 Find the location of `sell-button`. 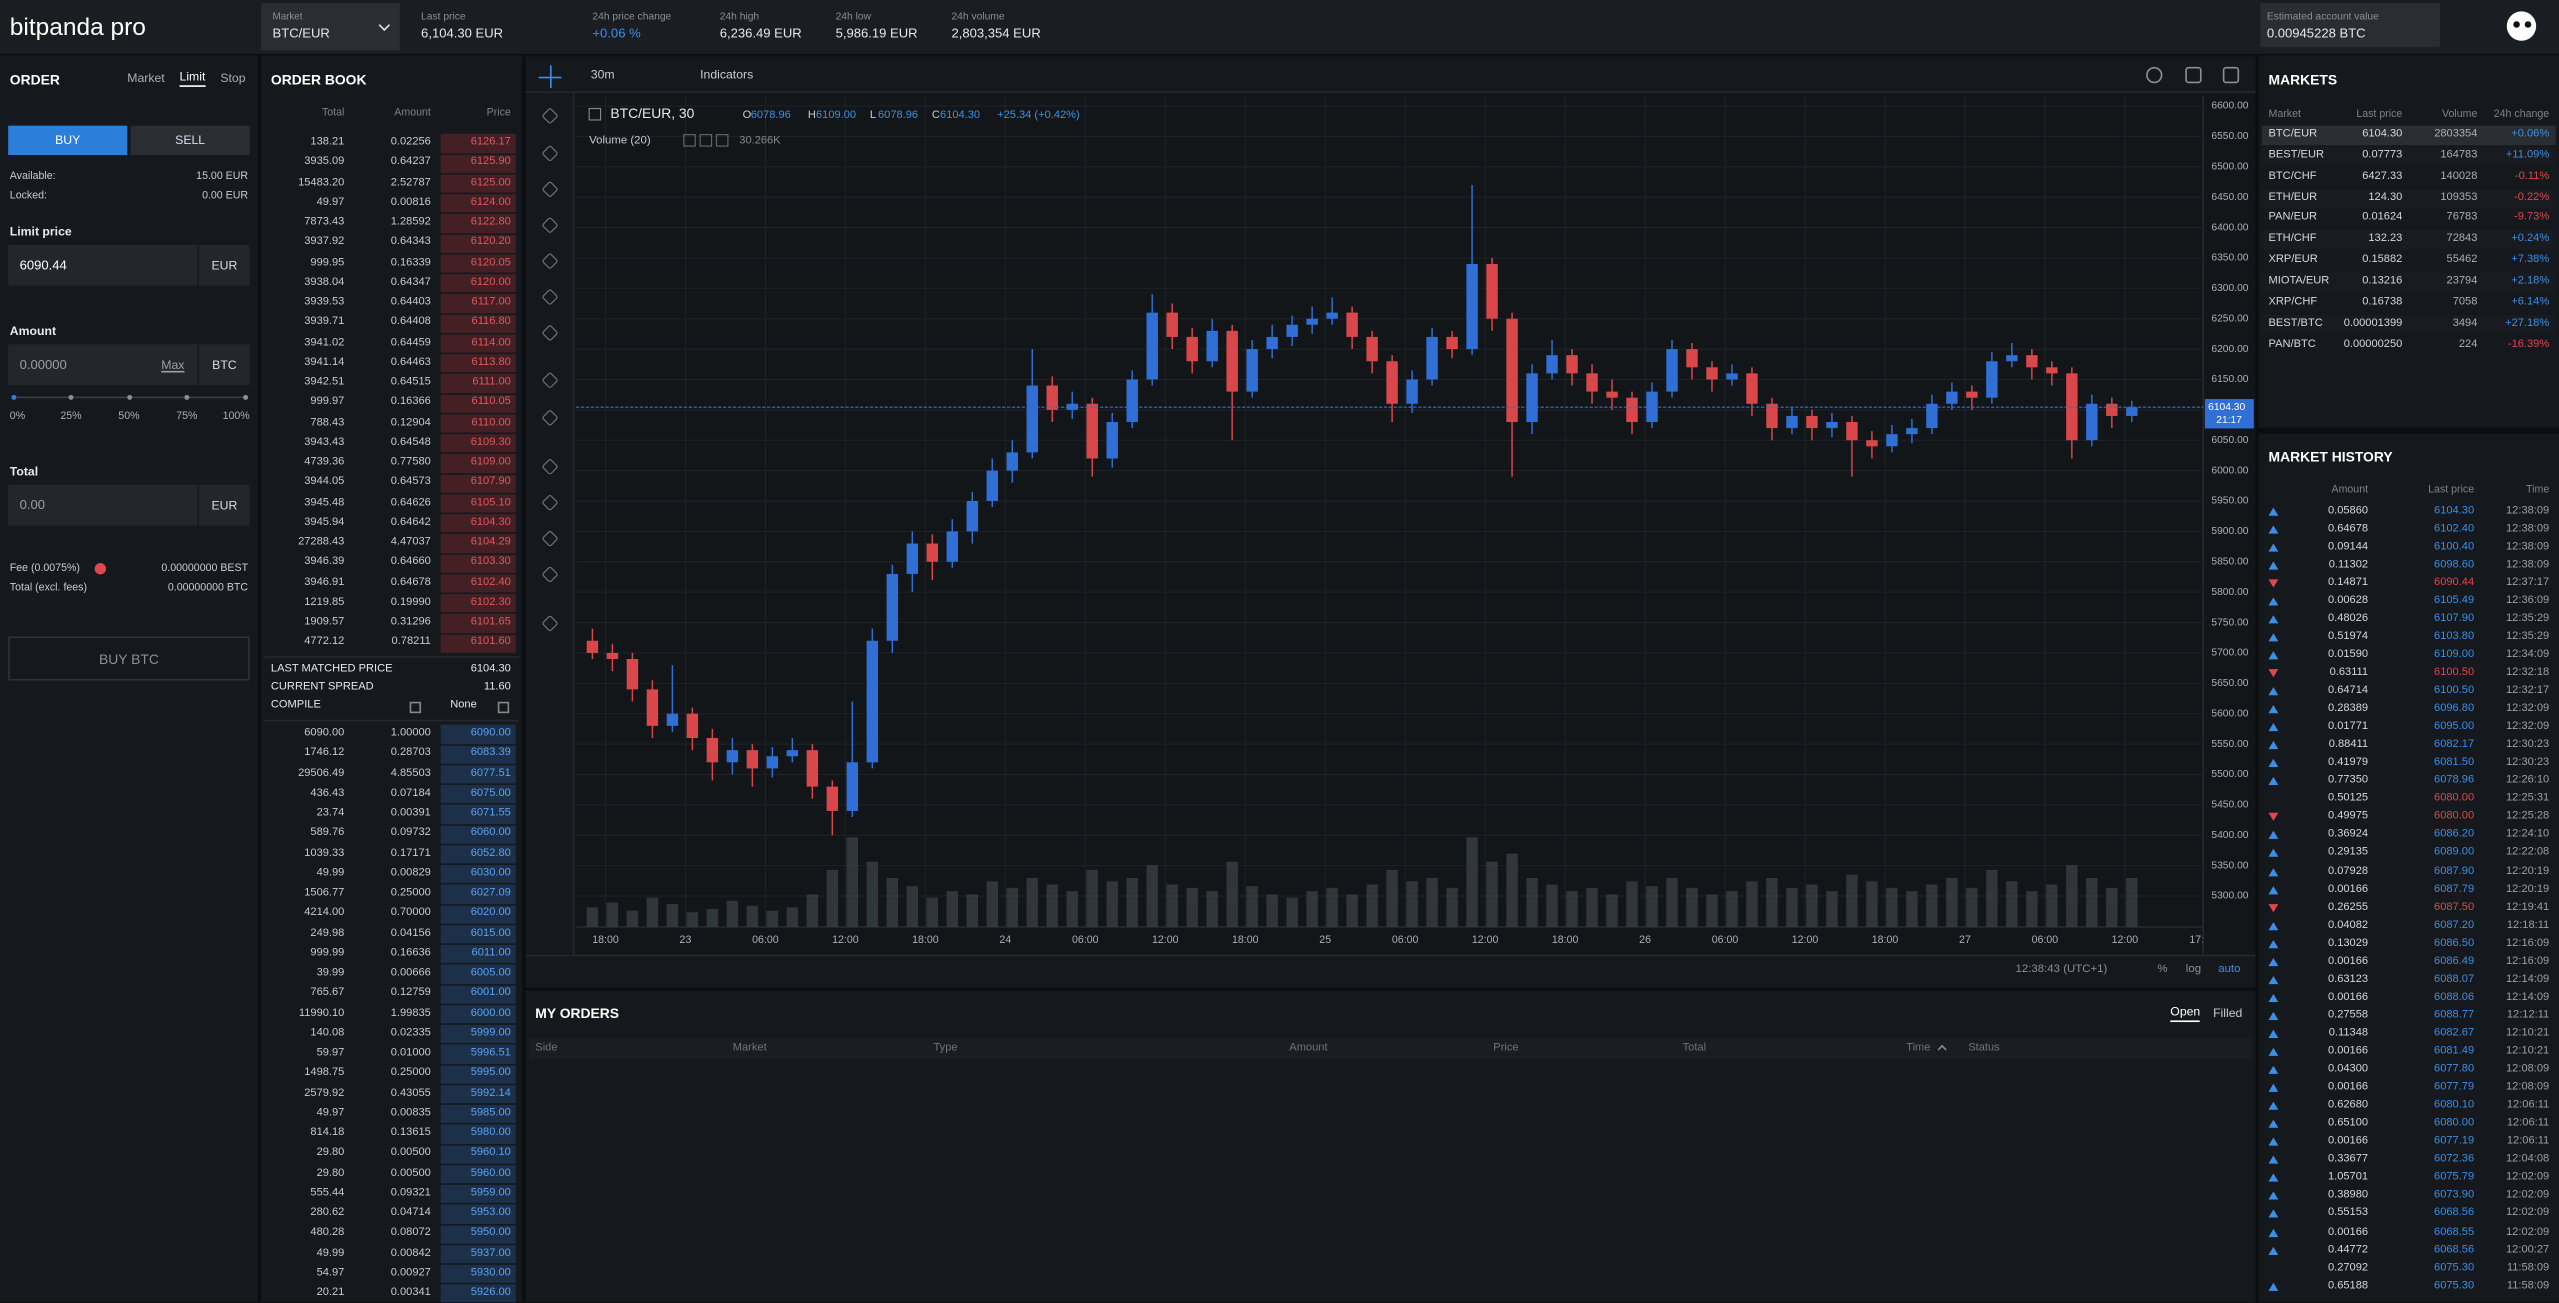

sell-button is located at coordinates (190, 140).